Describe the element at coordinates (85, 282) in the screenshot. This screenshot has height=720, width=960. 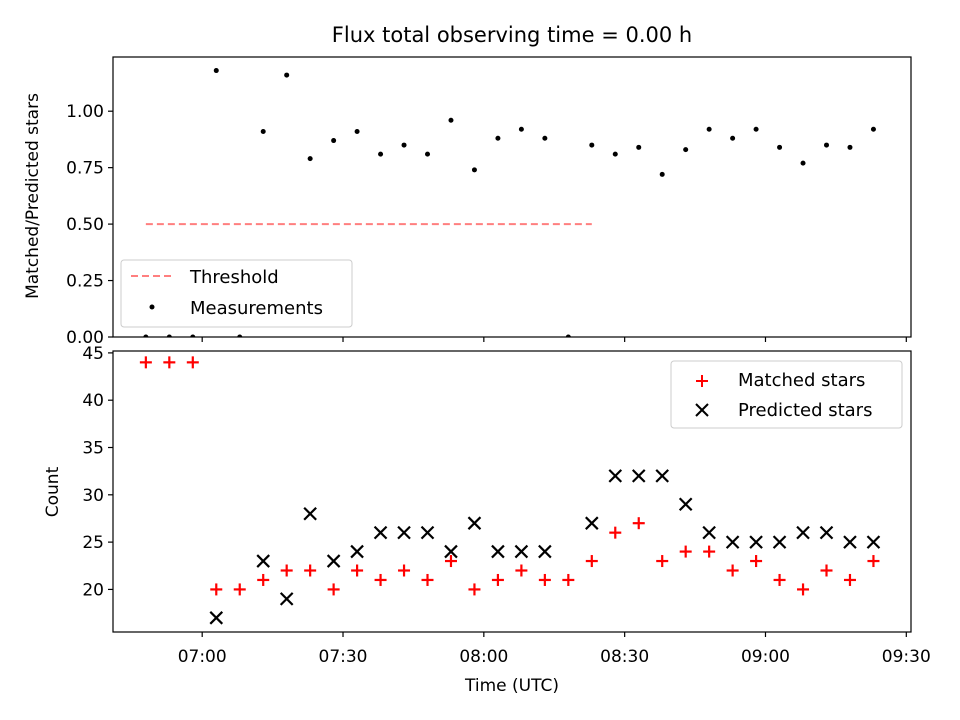
I see `y-tick-label: 0.25` at that location.